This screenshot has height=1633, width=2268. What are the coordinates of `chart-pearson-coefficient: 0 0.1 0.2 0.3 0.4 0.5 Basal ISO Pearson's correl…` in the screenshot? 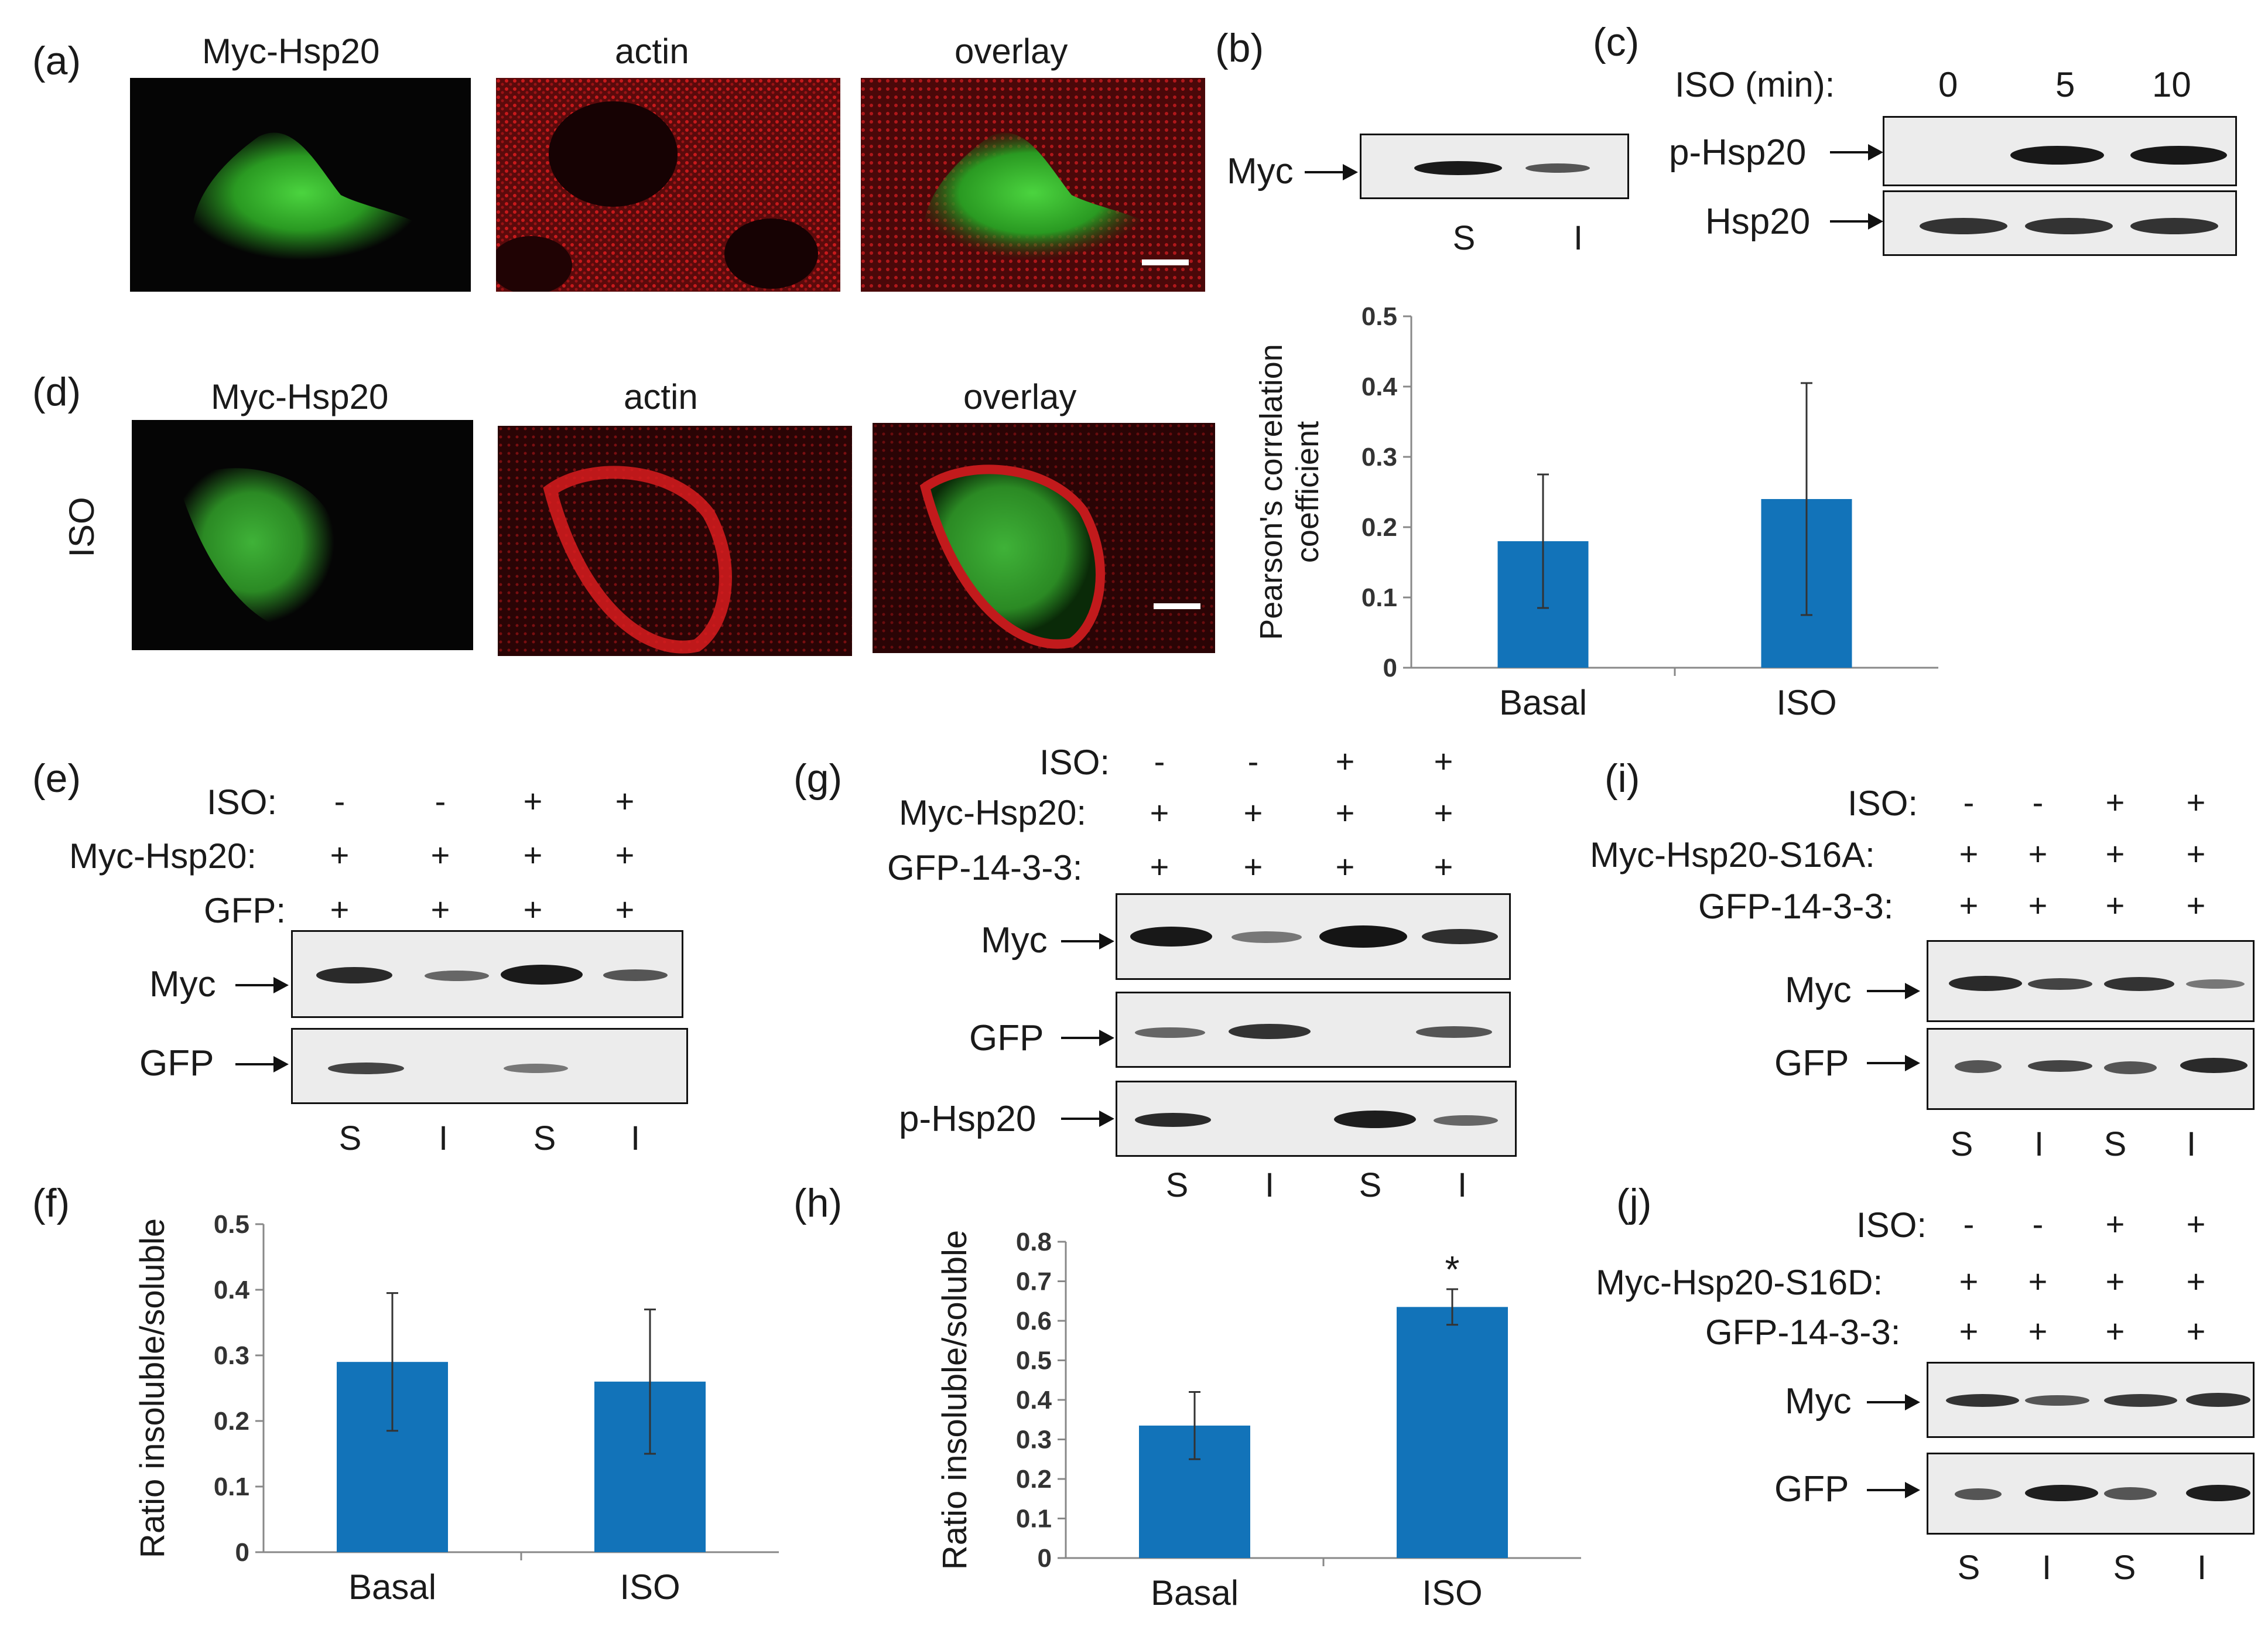 It's located at (1596, 512).